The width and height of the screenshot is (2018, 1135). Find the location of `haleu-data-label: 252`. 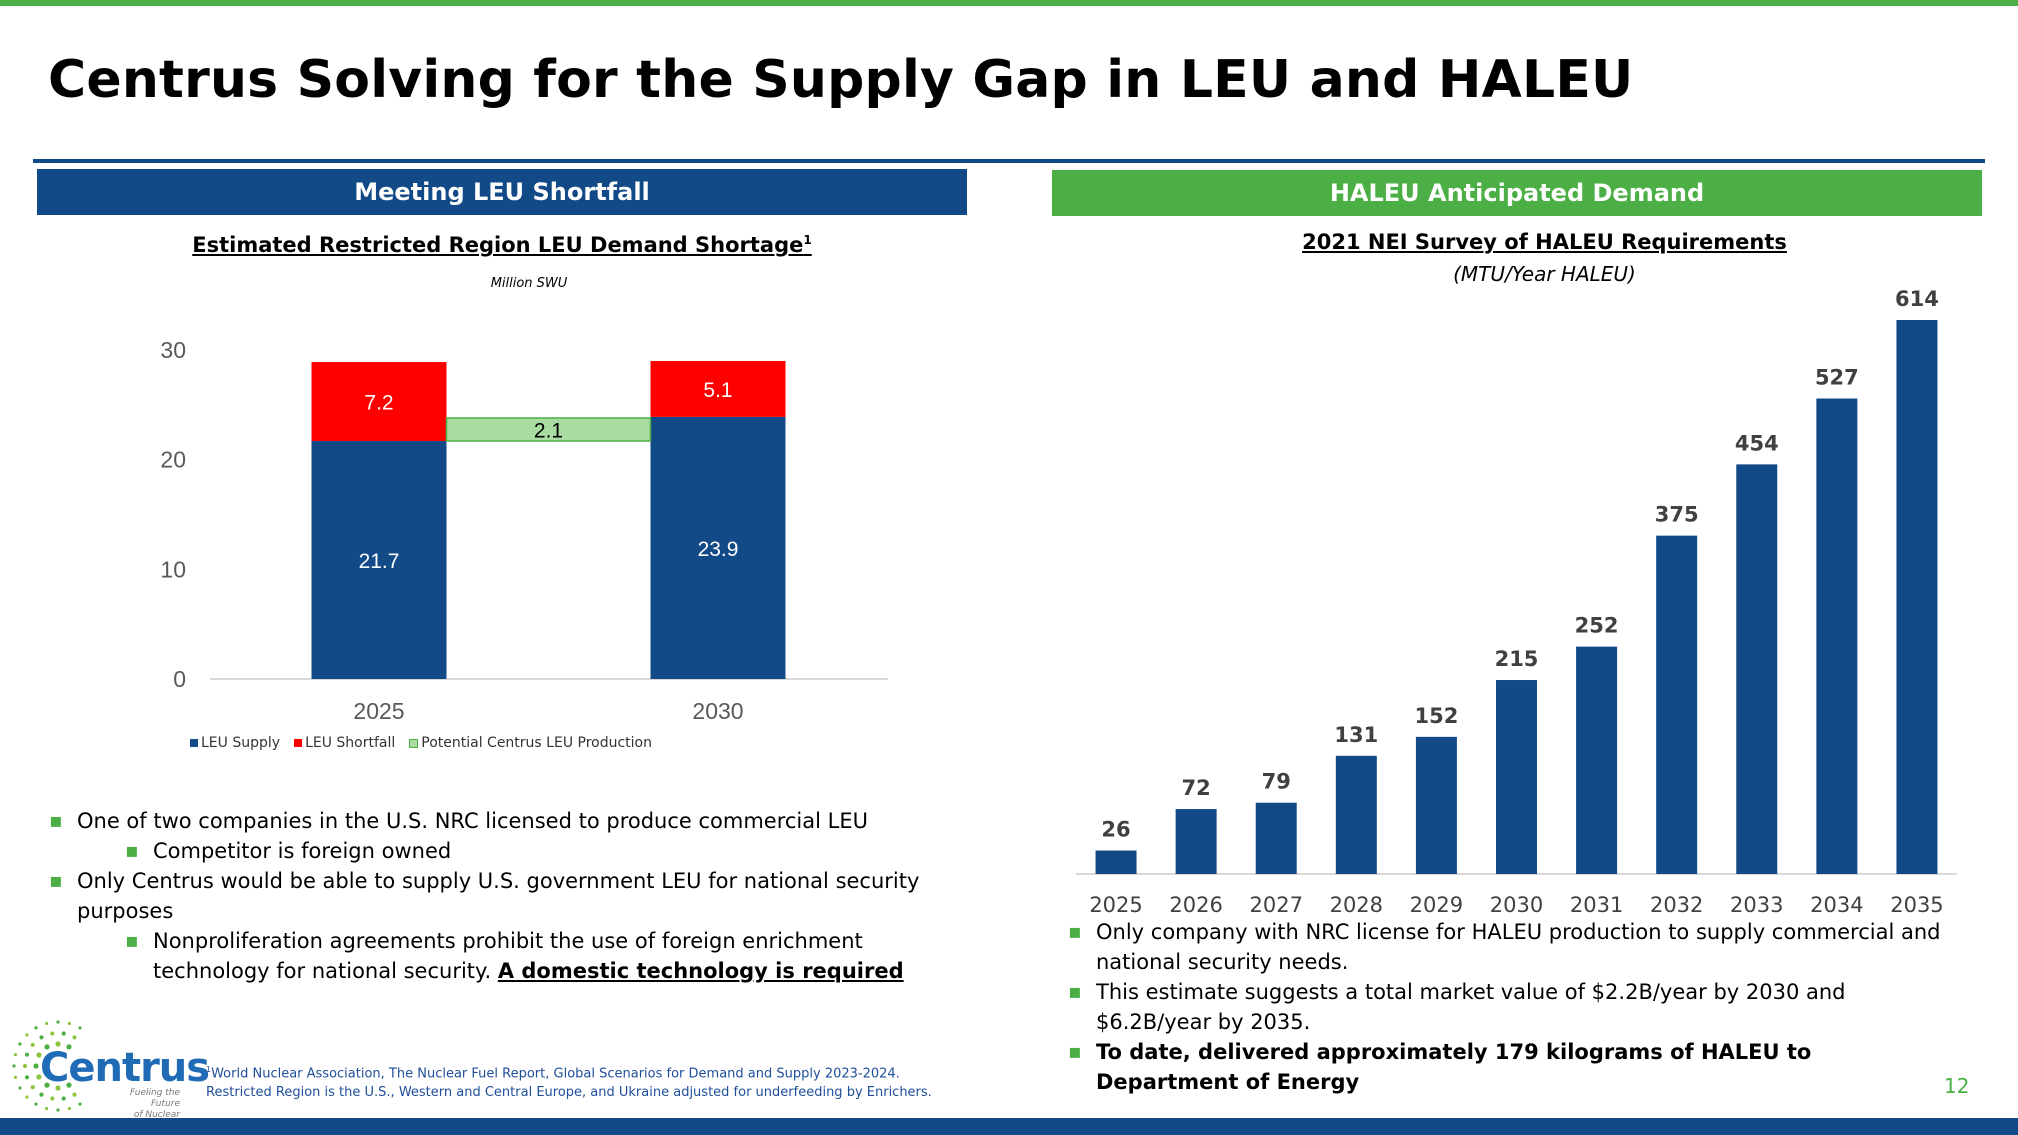

haleu-data-label: 252 is located at coordinates (1597, 626).